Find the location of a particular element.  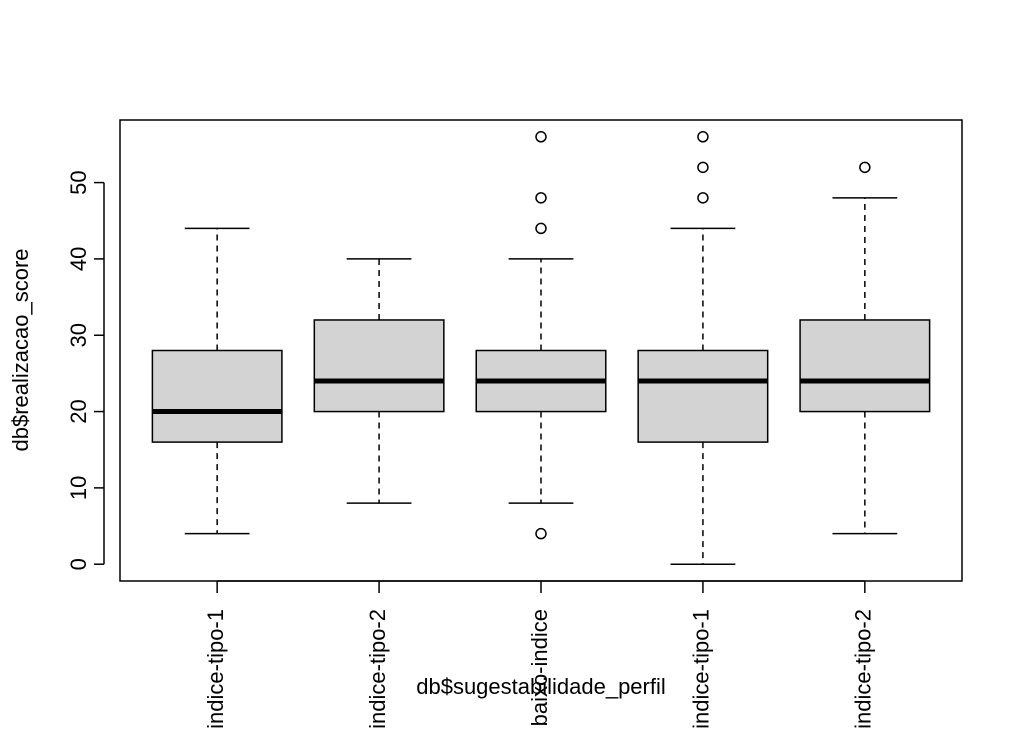

y-axis-title: db$realizacao_score is located at coordinates (20, 349).